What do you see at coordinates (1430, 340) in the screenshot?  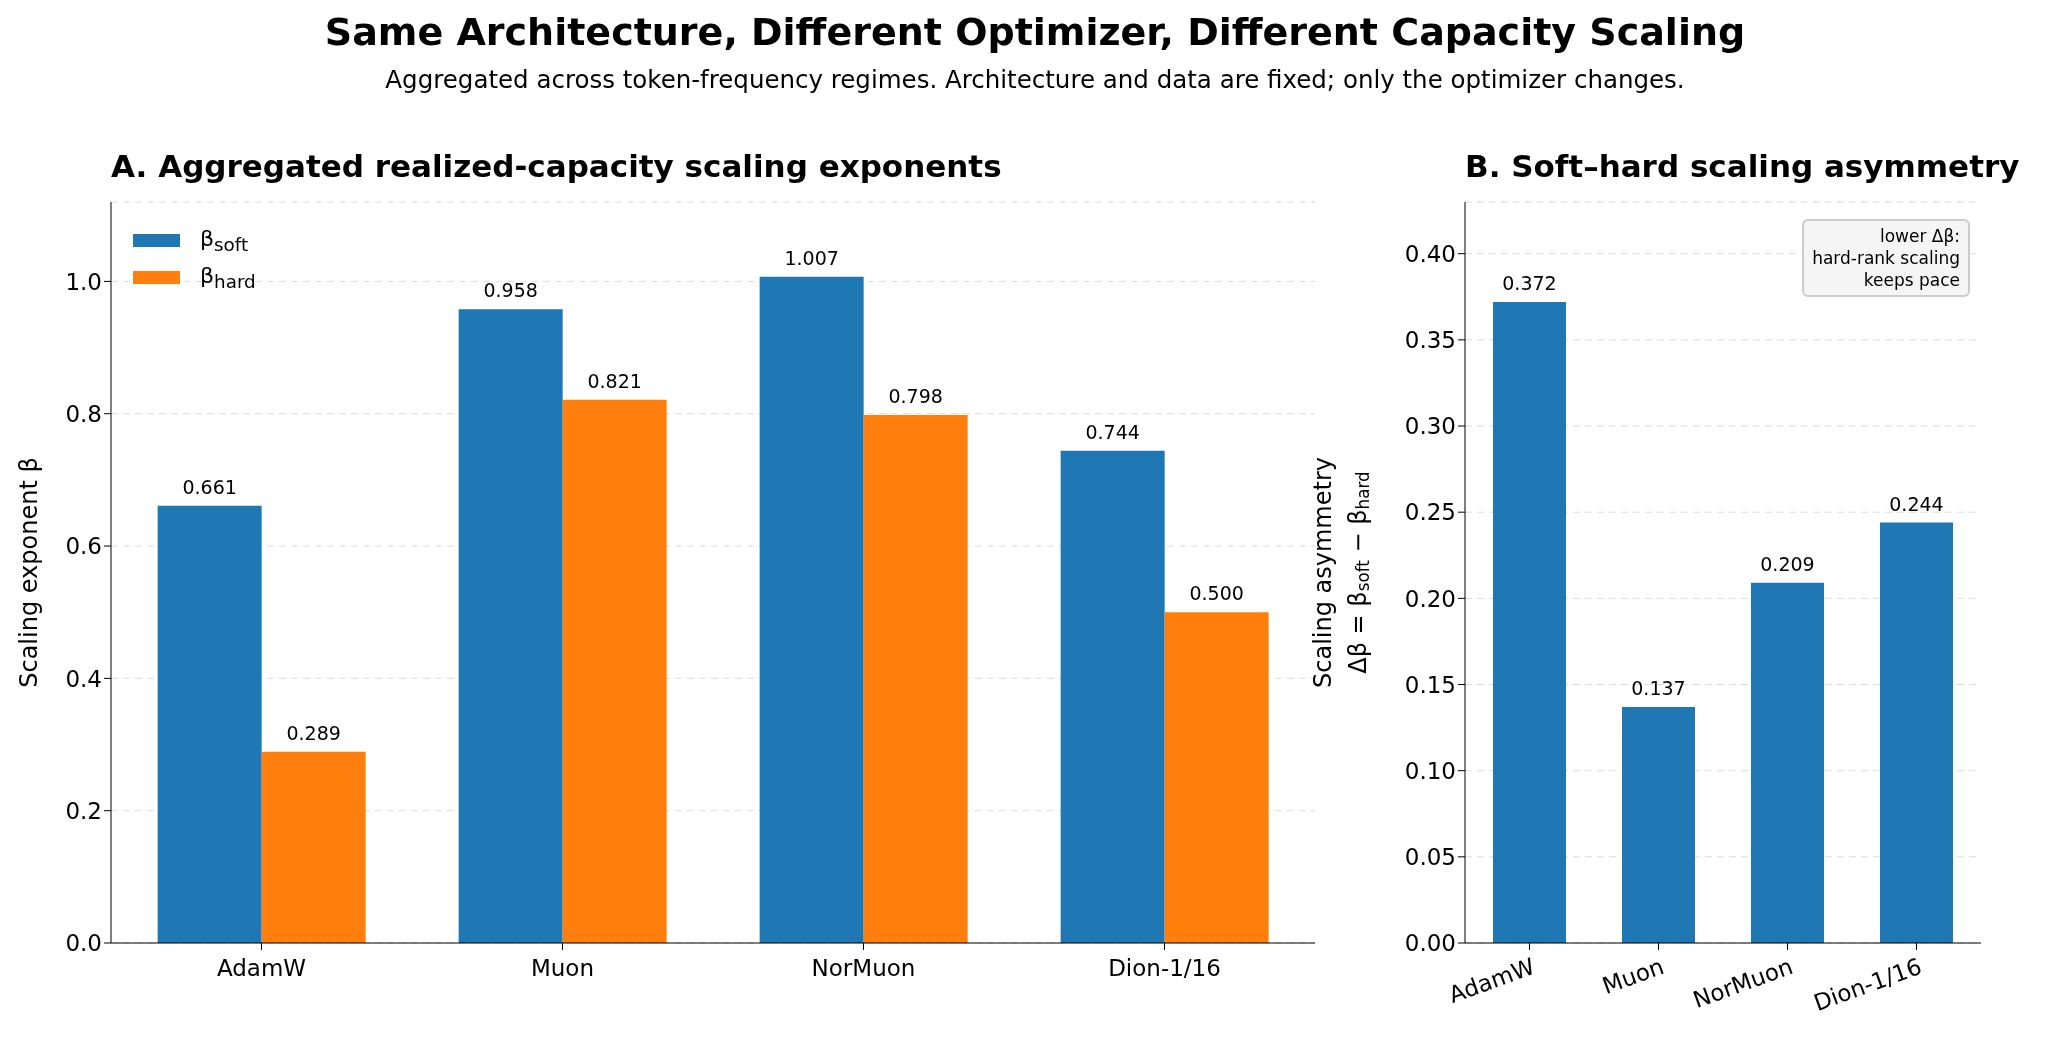 I see `y-tick-label: 0.35` at bounding box center [1430, 340].